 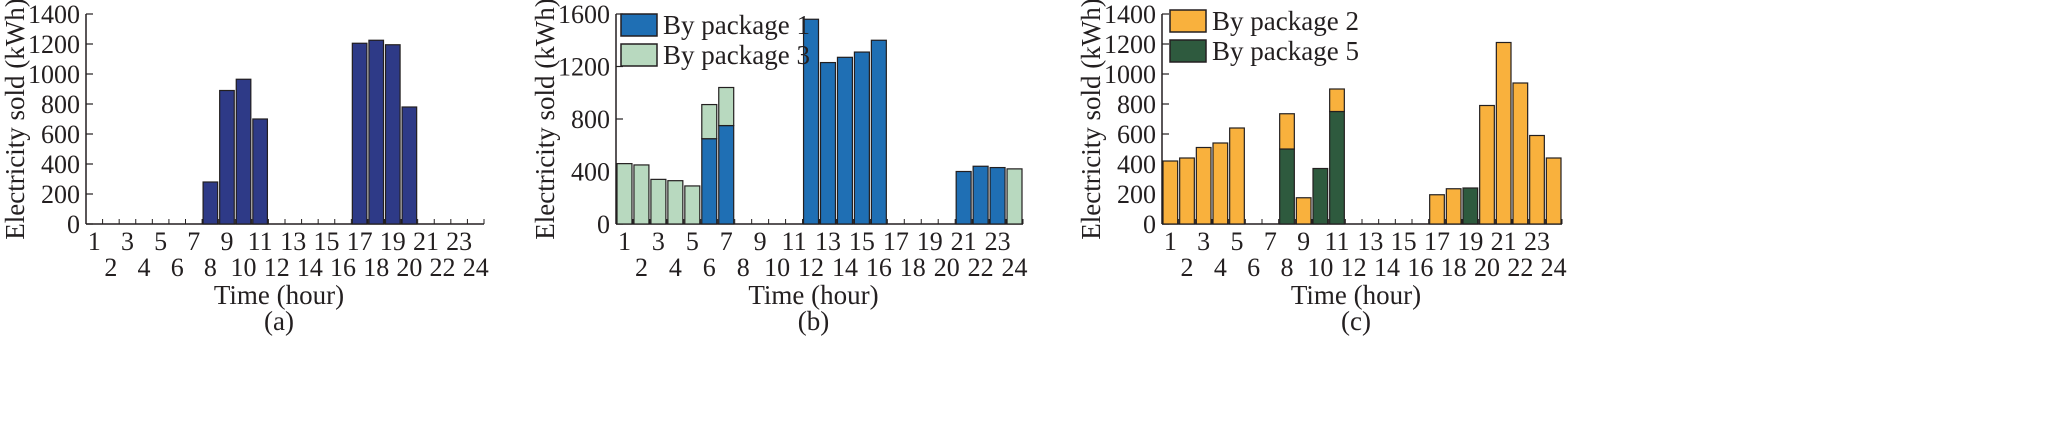 What do you see at coordinates (1356, 321) in the screenshot?
I see `panel-label: (c)` at bounding box center [1356, 321].